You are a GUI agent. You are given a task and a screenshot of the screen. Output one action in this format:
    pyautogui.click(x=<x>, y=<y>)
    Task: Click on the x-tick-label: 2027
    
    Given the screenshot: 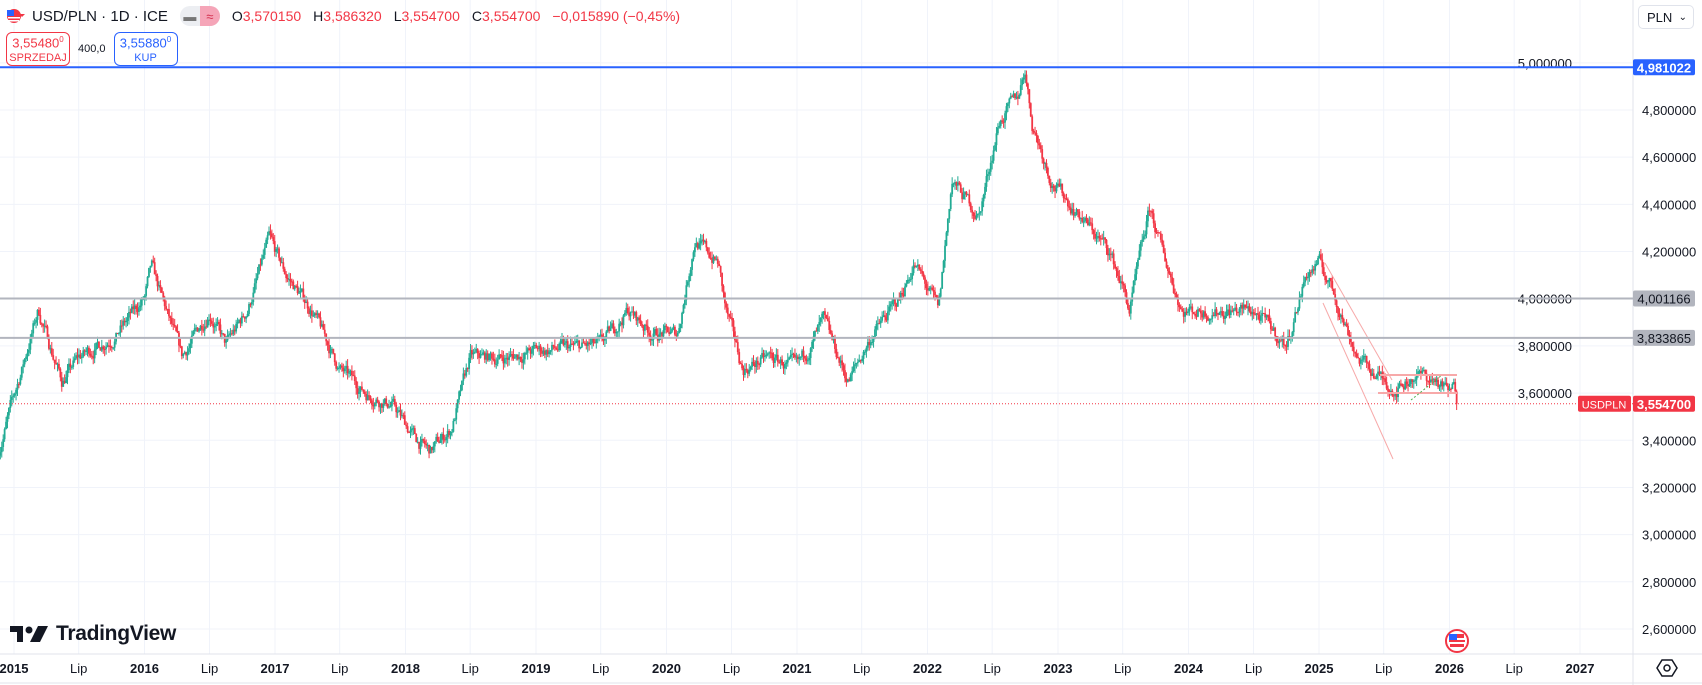 What is the action you would take?
    pyautogui.click(x=1580, y=668)
    